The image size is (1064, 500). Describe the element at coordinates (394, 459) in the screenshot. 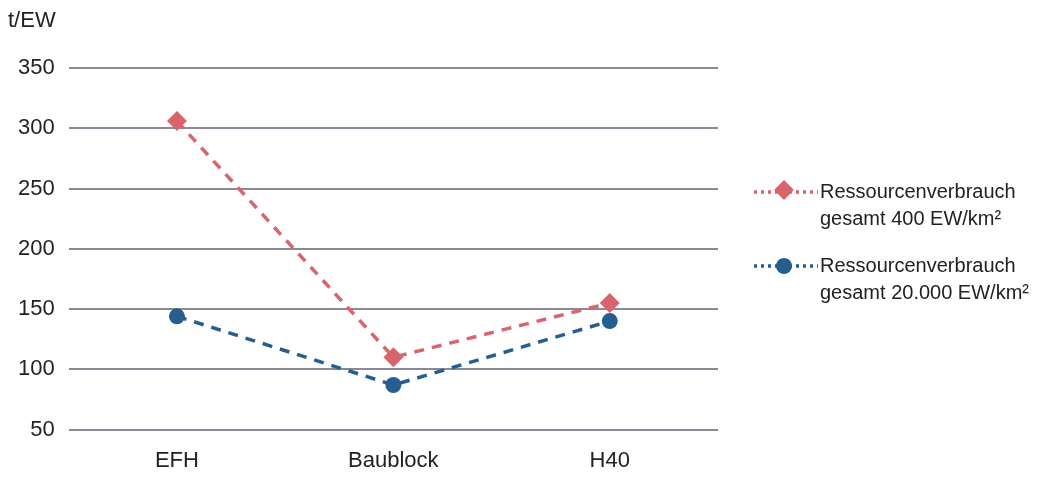

I see `x-tick-label: Baublock` at that location.